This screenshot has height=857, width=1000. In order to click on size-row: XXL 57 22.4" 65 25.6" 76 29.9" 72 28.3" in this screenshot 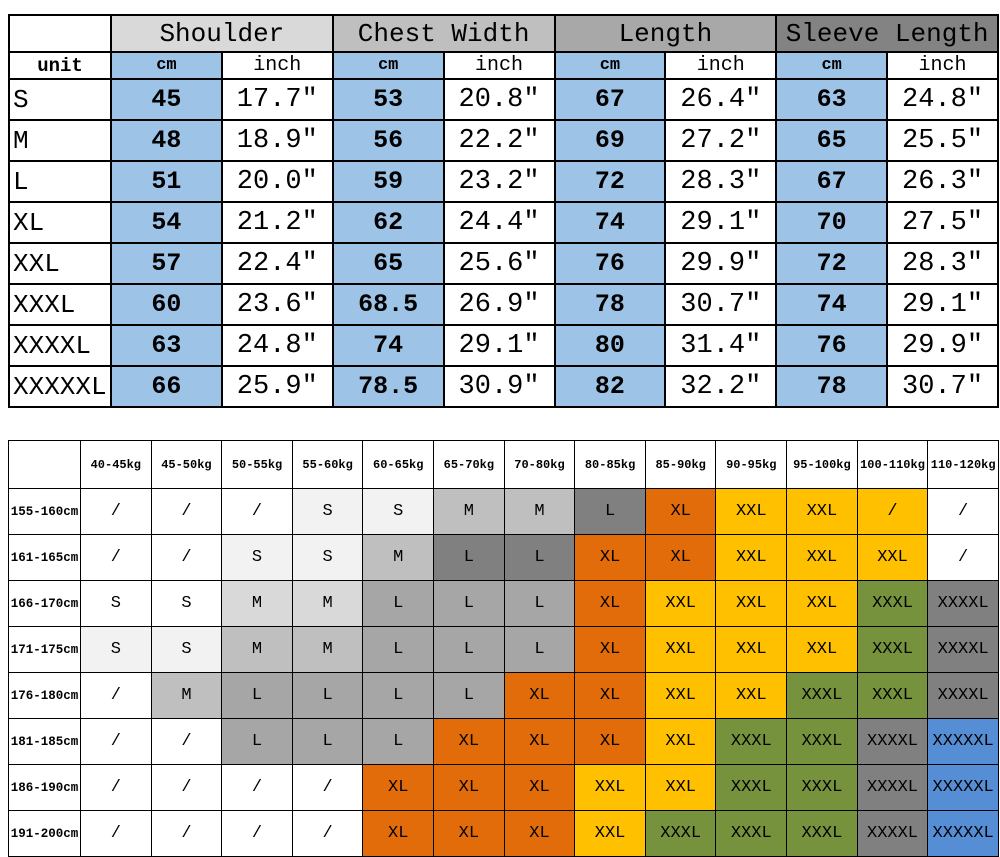, I will do `click(503, 263)`.